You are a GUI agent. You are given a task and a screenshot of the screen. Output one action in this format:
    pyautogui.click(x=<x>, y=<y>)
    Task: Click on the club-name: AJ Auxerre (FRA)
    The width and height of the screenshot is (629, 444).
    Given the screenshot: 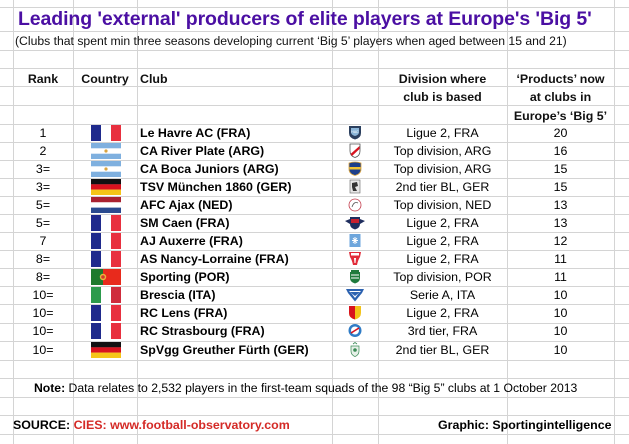 What is the action you would take?
    pyautogui.click(x=191, y=241)
    